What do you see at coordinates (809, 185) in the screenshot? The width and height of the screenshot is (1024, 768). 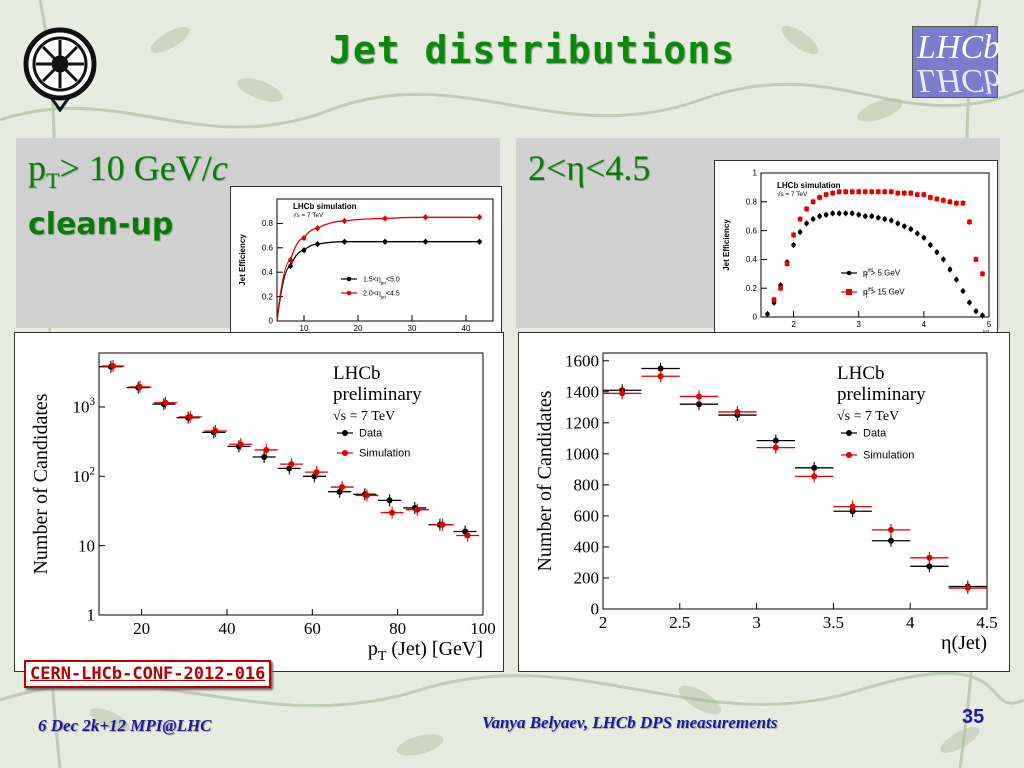 I see `chart-header: LHCb simulation` at bounding box center [809, 185].